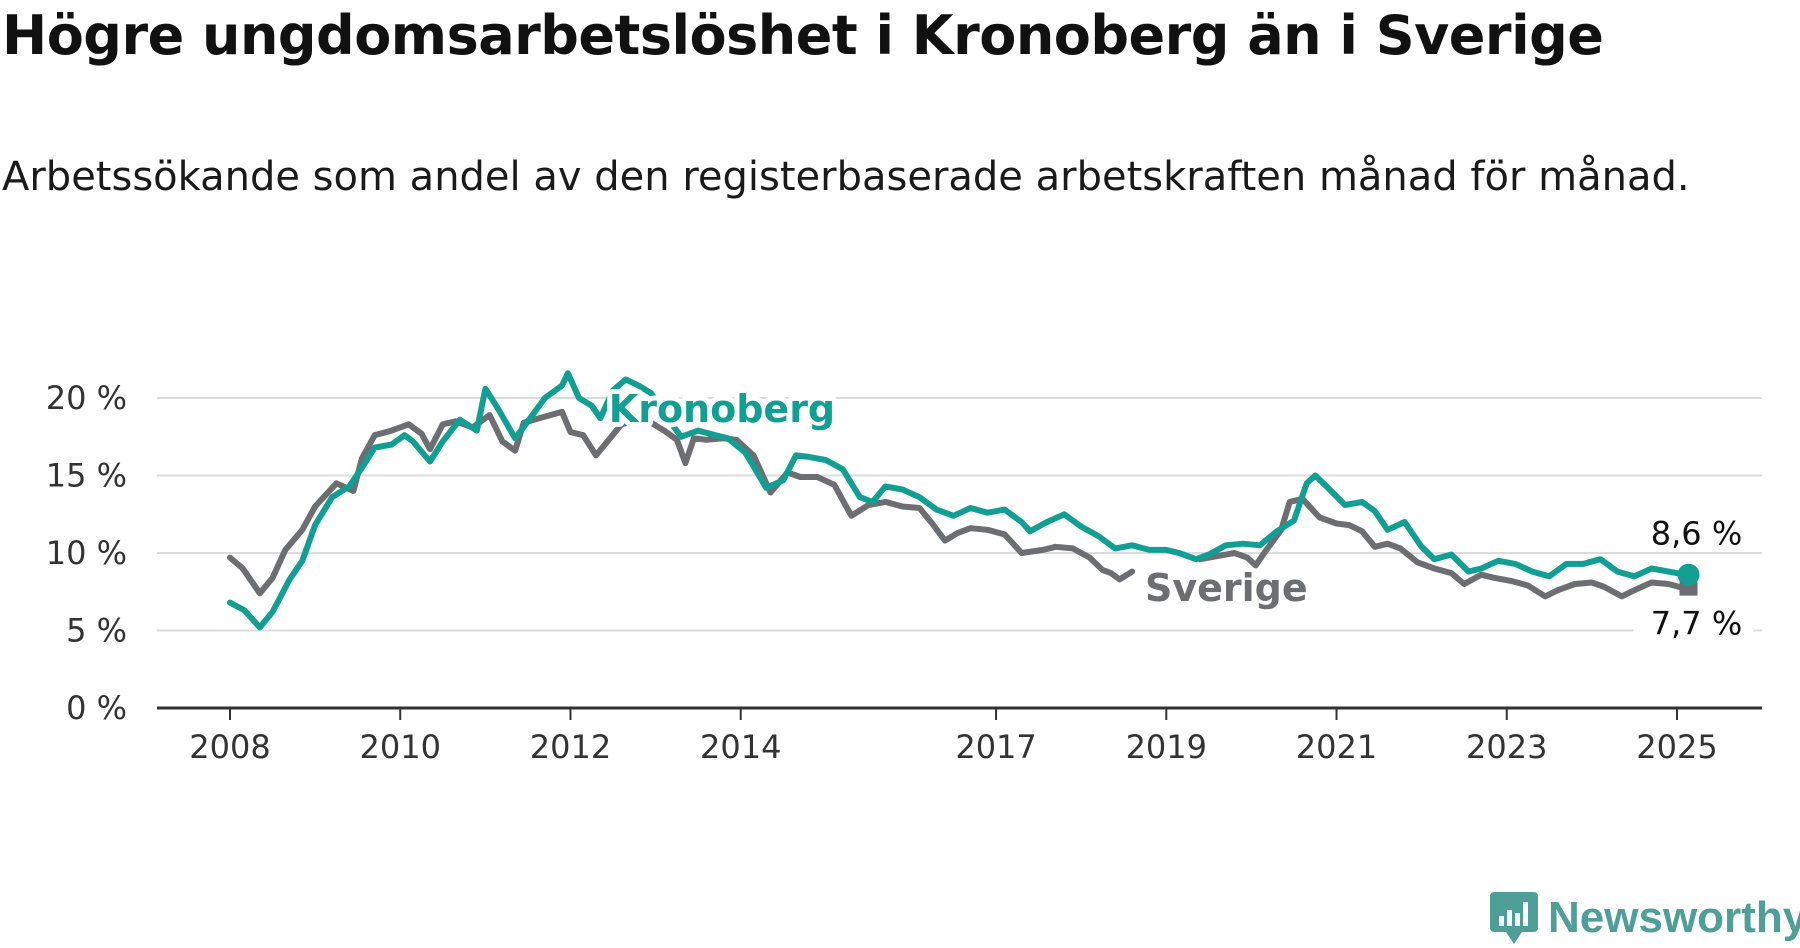  Describe the element at coordinates (86, 553) in the screenshot. I see `y-tick-label: 10 %` at that location.